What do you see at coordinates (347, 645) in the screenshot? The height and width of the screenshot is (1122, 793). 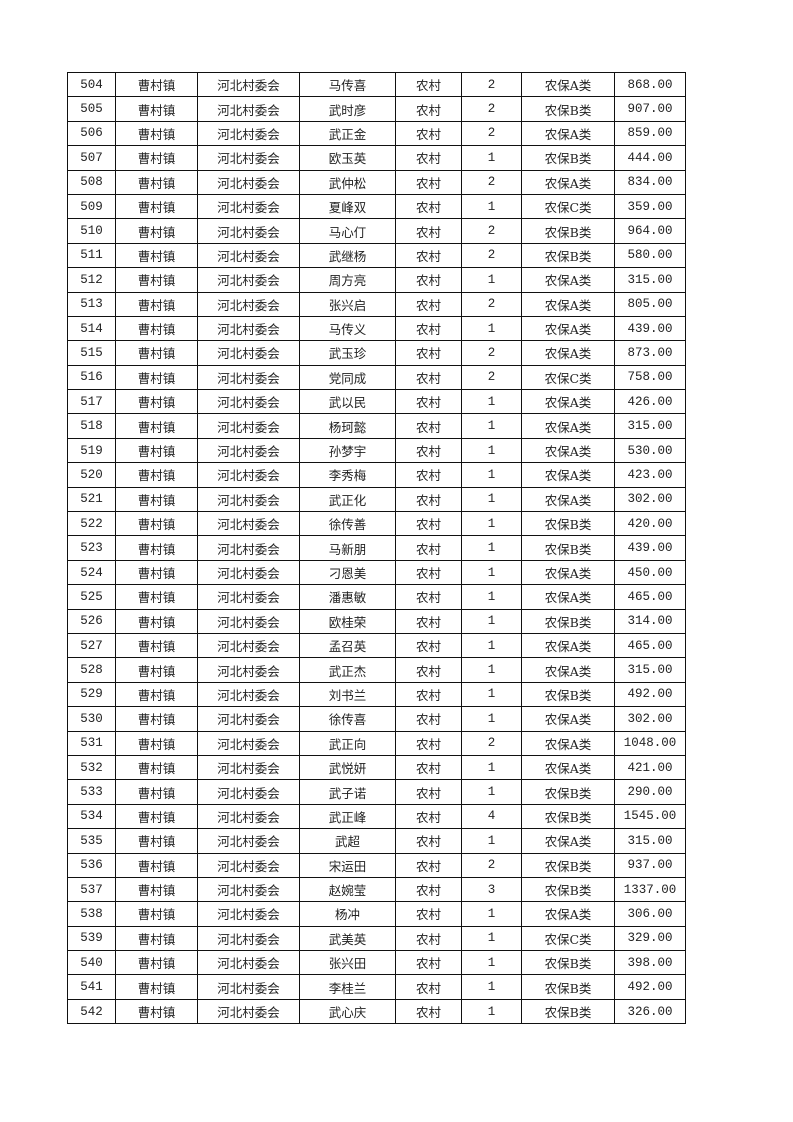 I see `cell-name: 孟召英` at bounding box center [347, 645].